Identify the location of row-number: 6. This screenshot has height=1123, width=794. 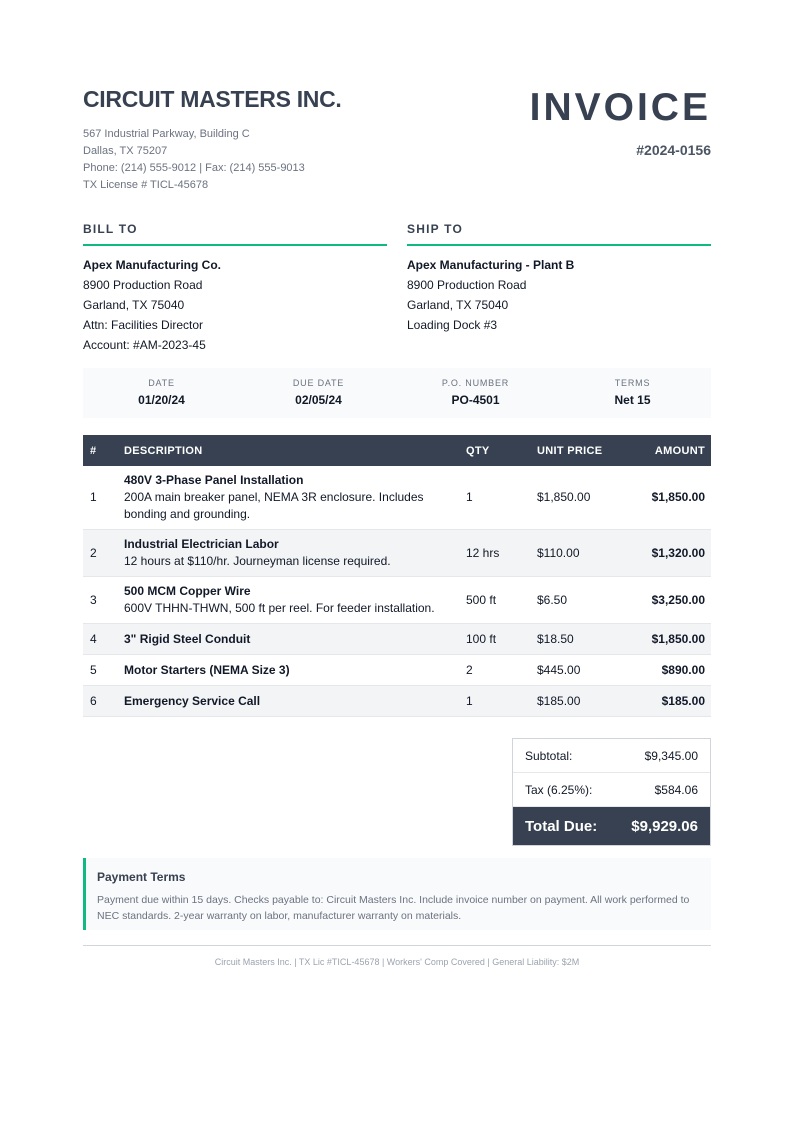
(103, 701).